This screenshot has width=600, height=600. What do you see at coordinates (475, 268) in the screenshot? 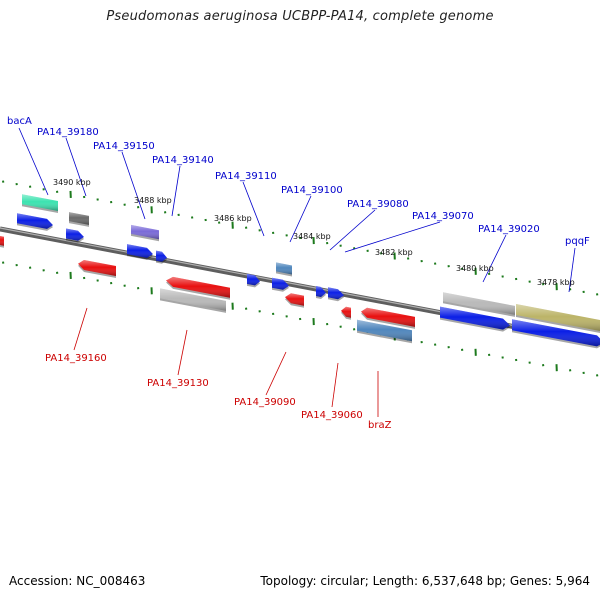
I see `kbp-label: 3480 kbp` at bounding box center [475, 268].